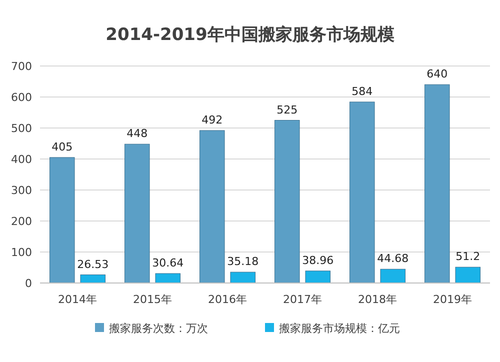  I want to click on y-tick-label: 300, so click(21, 190).